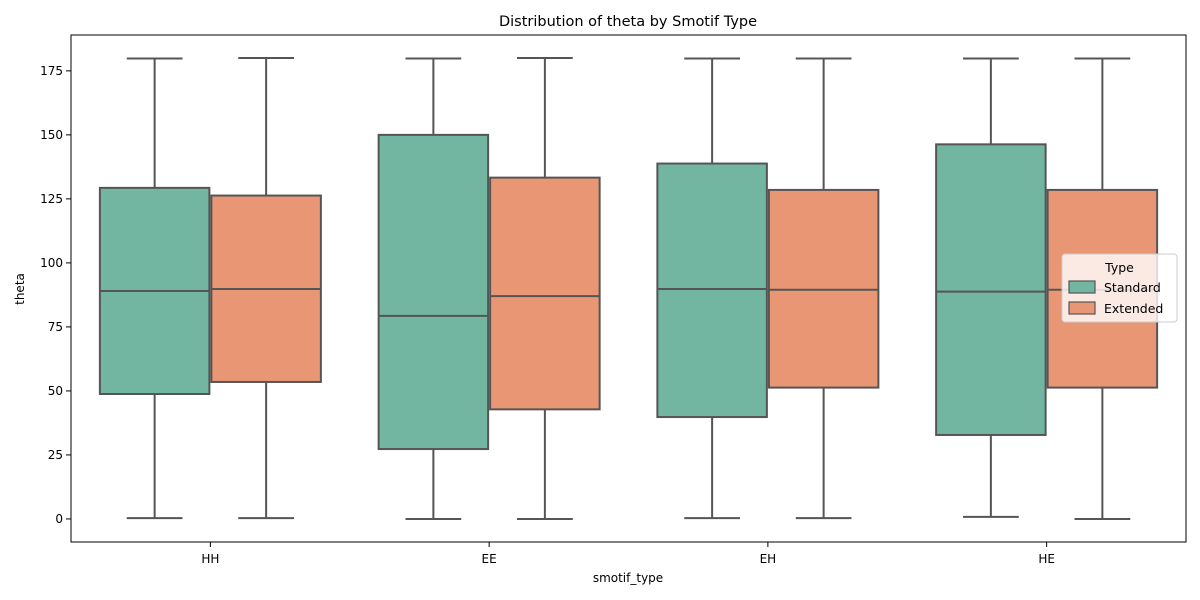 This screenshot has width=1200, height=600. I want to click on y-tick-label: 150, so click(51, 135).